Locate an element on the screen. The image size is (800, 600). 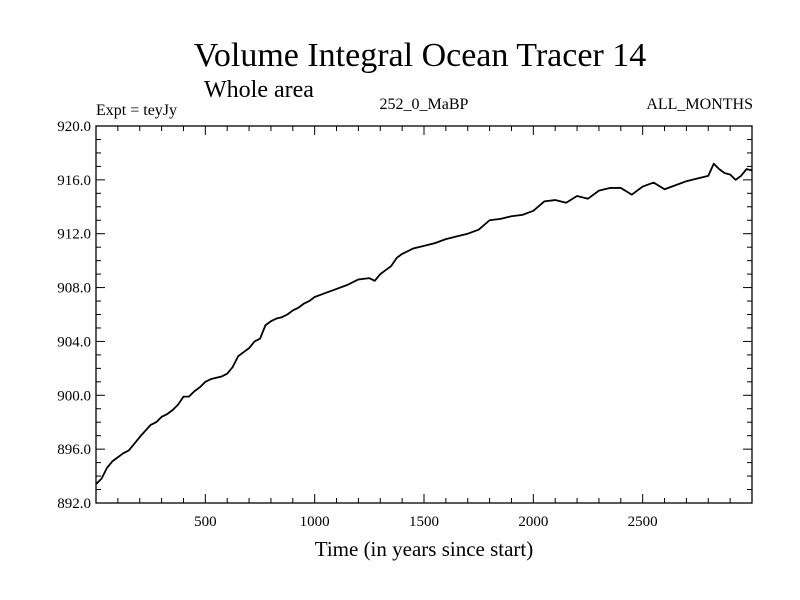
y-tick-label: 908.0 is located at coordinates (74, 289).